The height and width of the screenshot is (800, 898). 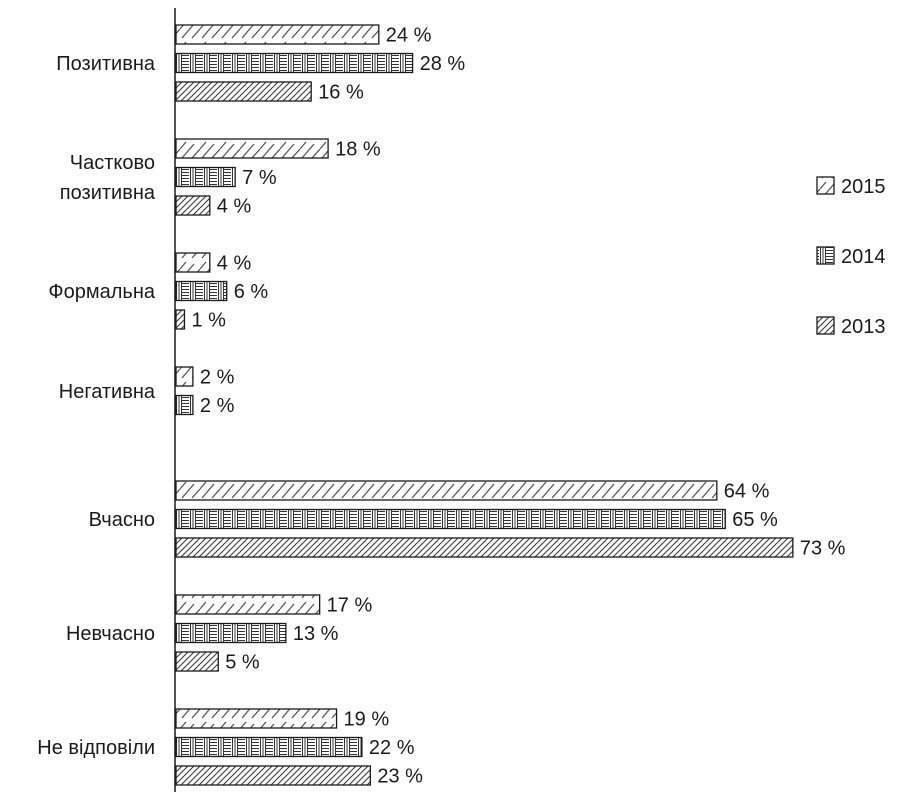 What do you see at coordinates (217, 378) in the screenshot?
I see `data-label-2015: 2 %` at bounding box center [217, 378].